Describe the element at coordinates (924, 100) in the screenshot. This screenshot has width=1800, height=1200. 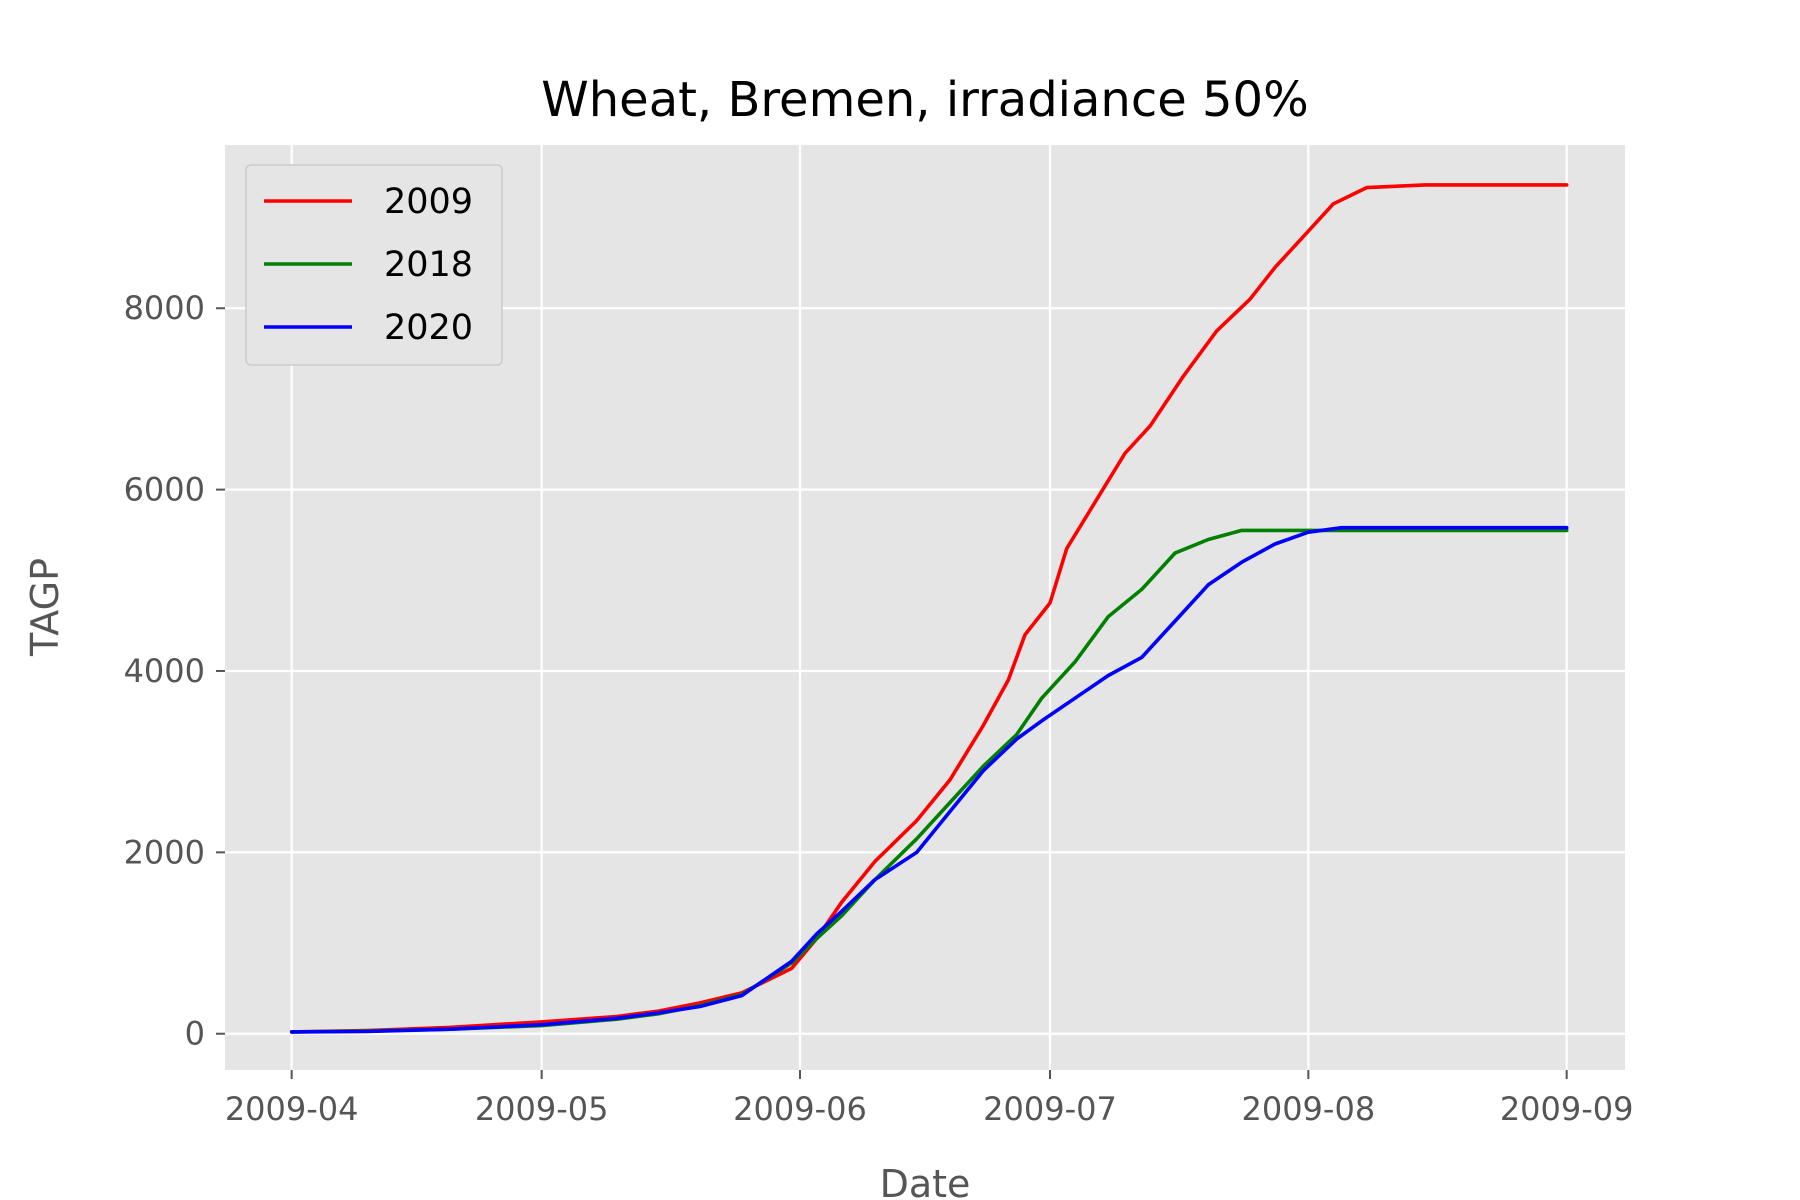
I see `chart-title: Wheat, Bremen, irradiance 50%` at that location.